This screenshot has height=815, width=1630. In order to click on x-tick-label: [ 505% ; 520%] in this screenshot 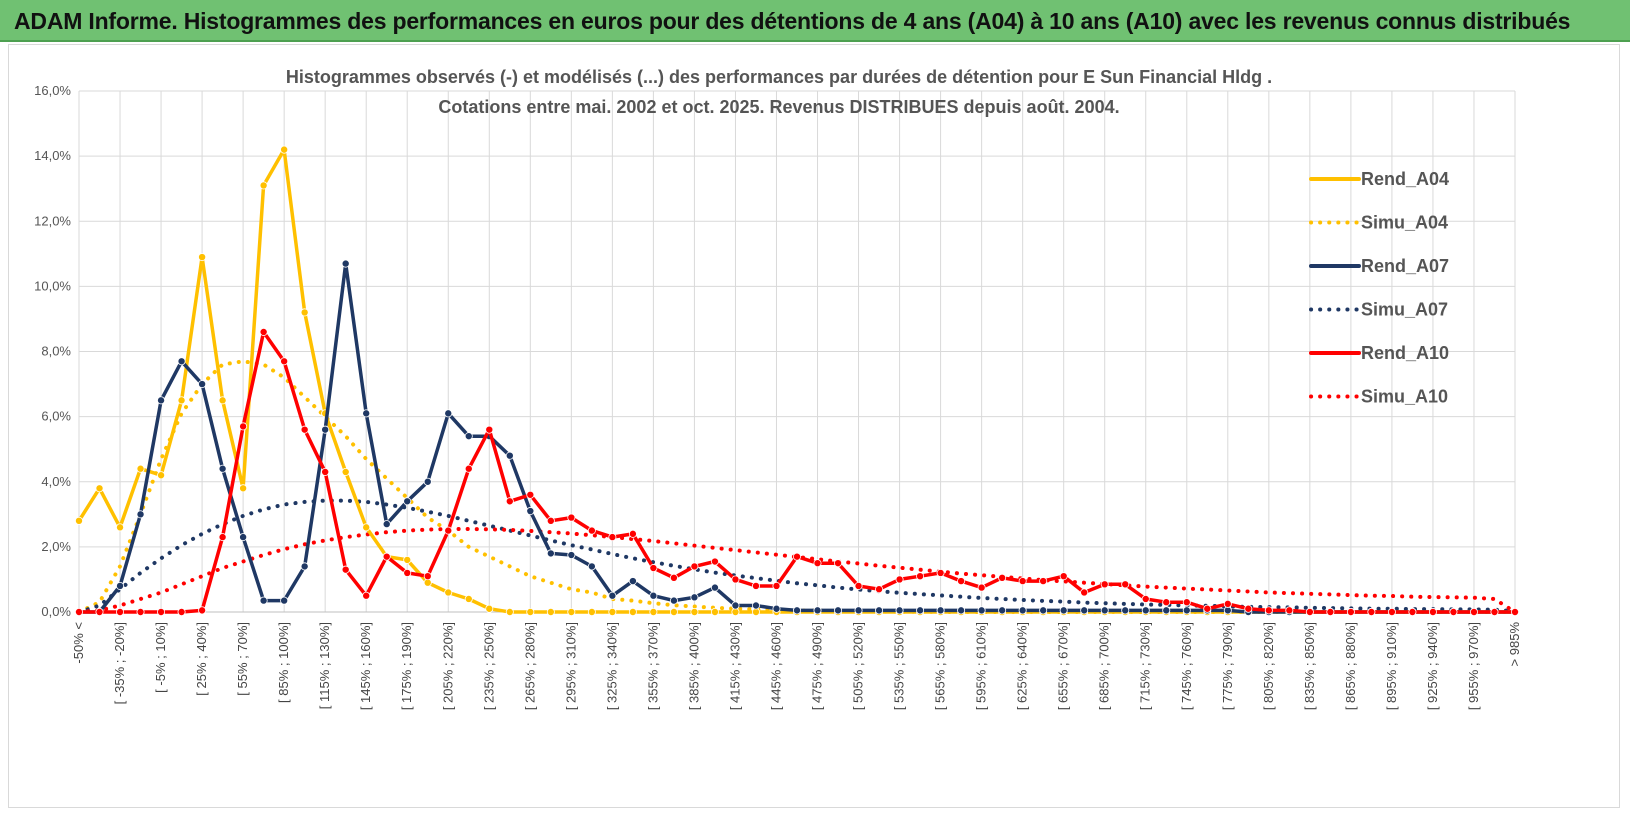, I will do `click(858, 666)`.